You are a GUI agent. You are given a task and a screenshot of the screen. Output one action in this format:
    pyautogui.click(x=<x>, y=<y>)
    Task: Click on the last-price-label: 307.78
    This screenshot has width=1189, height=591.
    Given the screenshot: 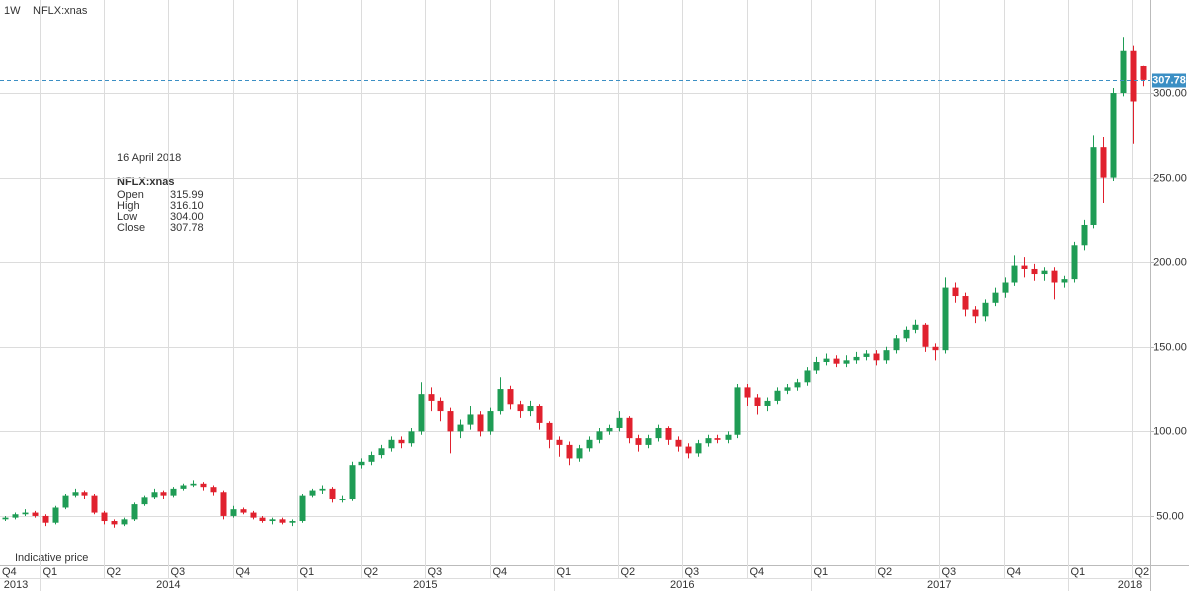 What is the action you would take?
    pyautogui.click(x=1169, y=80)
    